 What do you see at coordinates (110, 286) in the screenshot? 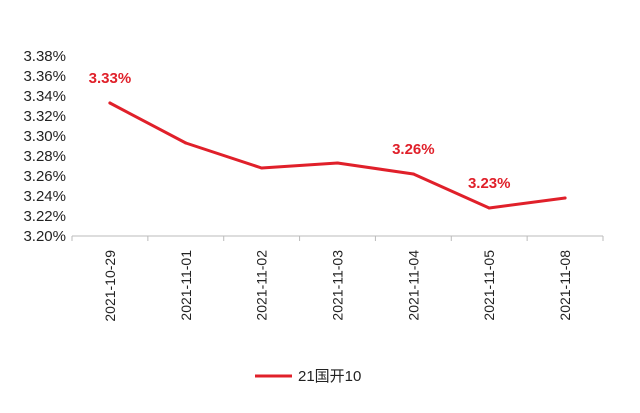
I see `x-tick-label: 2021-10-29` at bounding box center [110, 286].